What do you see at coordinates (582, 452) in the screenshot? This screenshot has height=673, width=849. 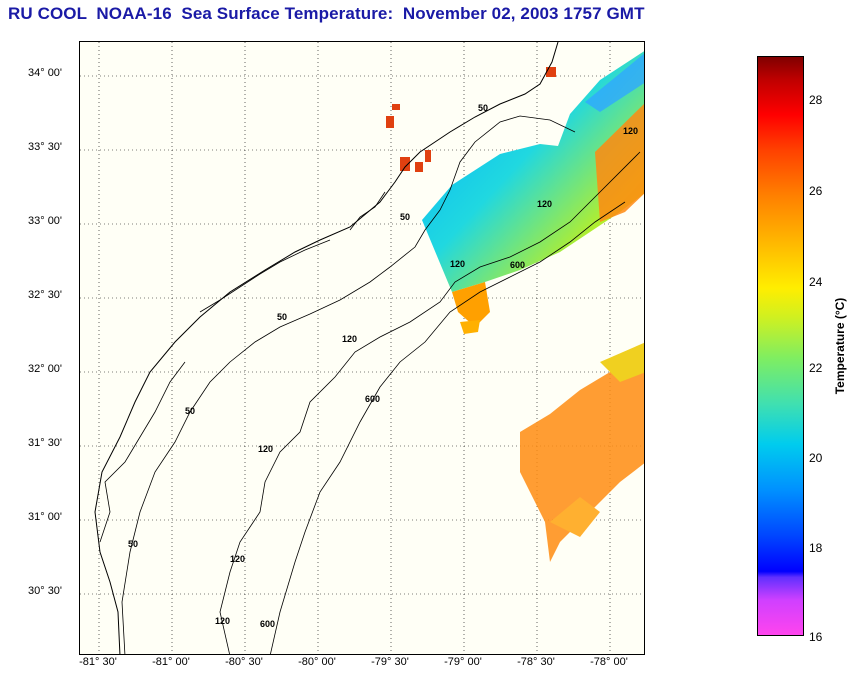 I see `sst-swath-south` at bounding box center [582, 452].